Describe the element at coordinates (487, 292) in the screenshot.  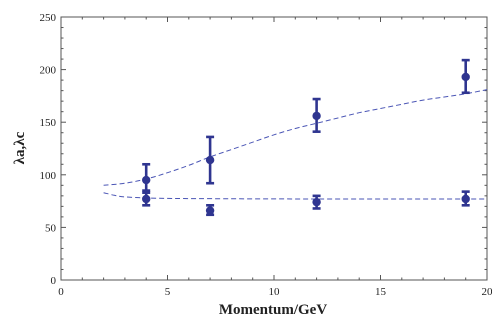
I see `x-tick-label: 20` at that location.